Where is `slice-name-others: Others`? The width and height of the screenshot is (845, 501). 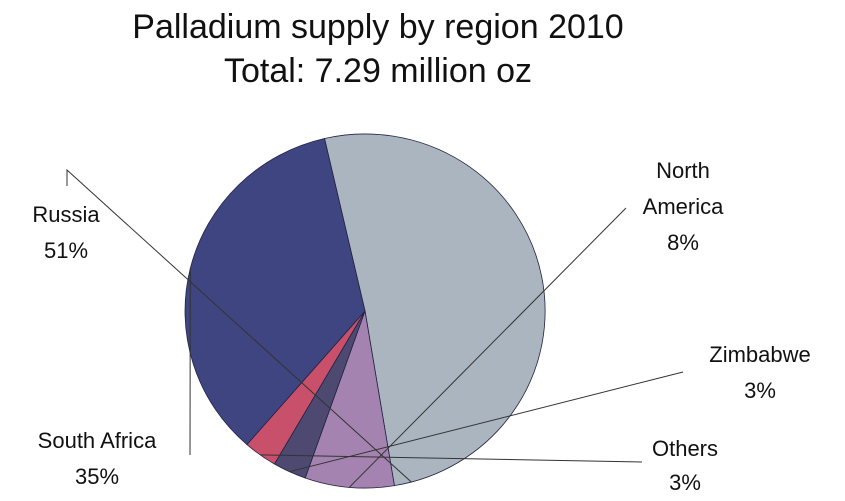
slice-name-others: Others is located at coordinates (685, 448).